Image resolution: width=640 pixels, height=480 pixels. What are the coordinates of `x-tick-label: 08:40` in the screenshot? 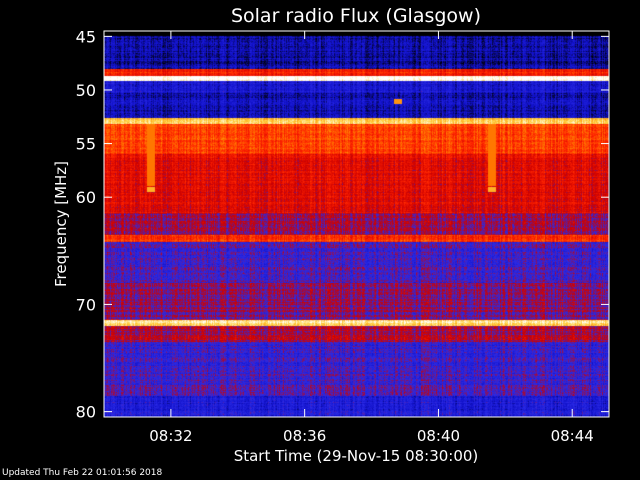 It's located at (438, 436).